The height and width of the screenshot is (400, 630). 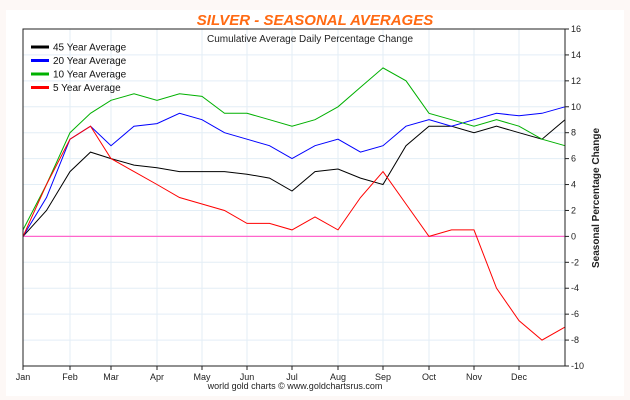 I want to click on x-tick-label: Nov, so click(x=474, y=377).